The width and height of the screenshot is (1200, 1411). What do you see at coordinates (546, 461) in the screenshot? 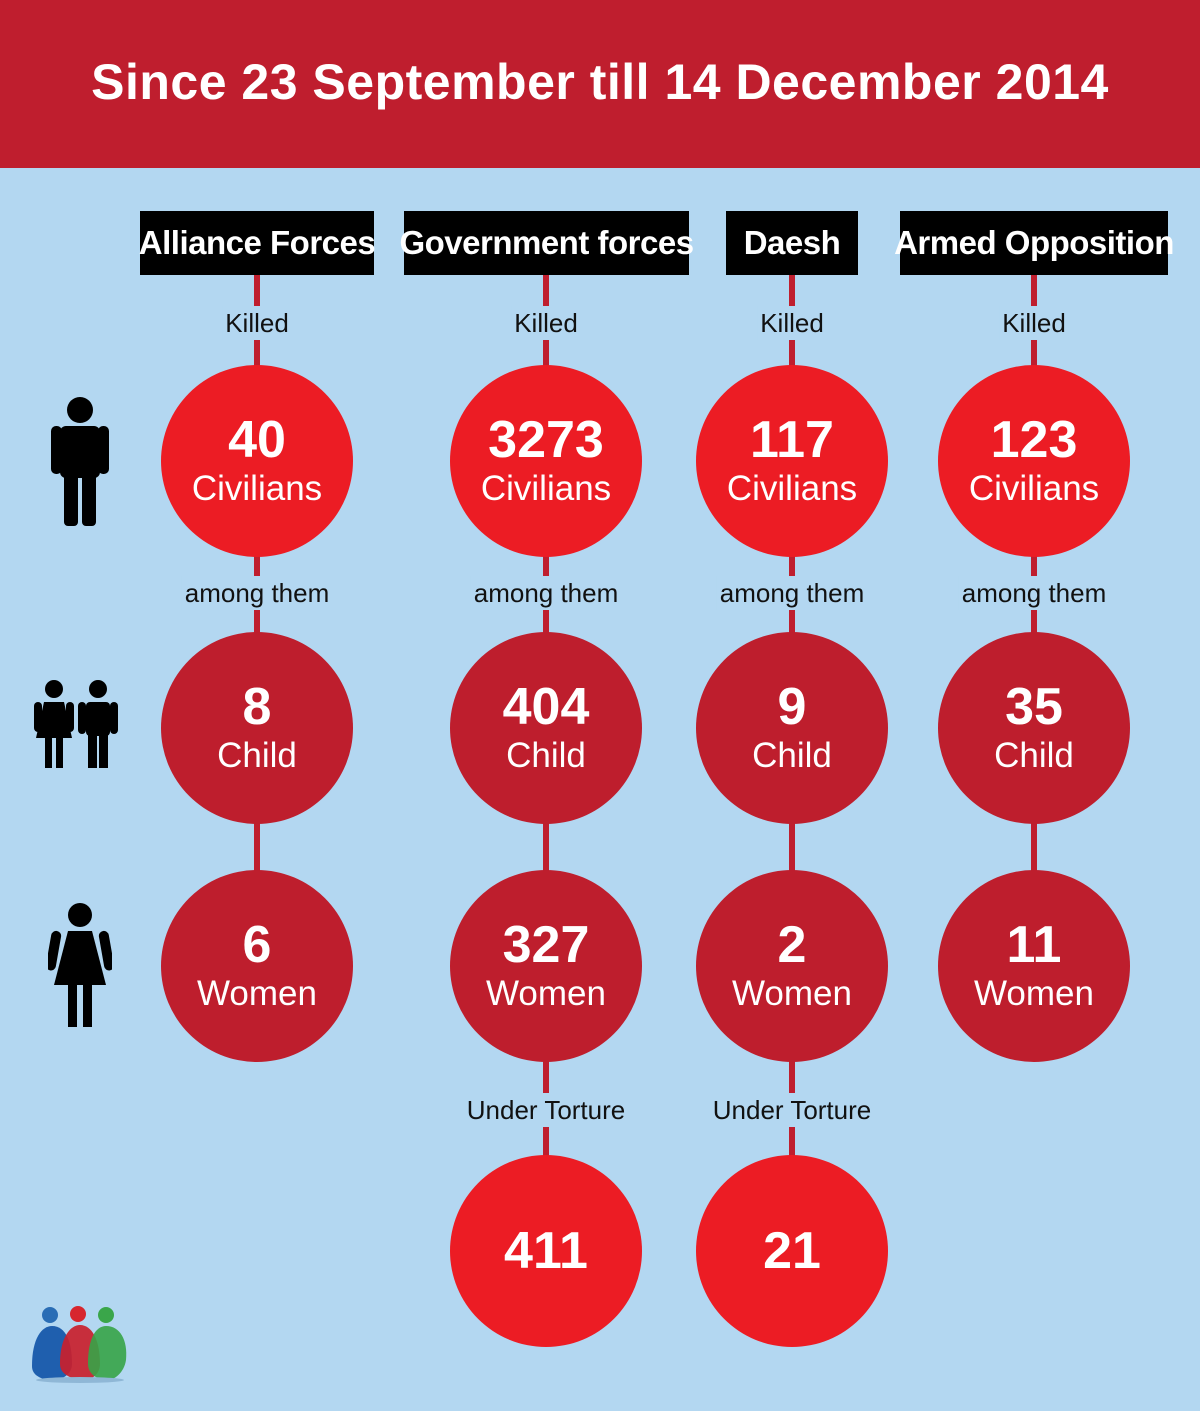
I see `civilians-killed-circle: 3273 Civilians` at bounding box center [546, 461].